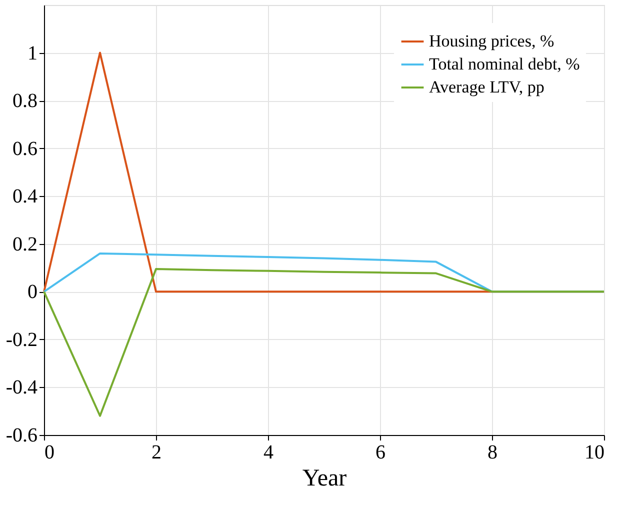  What do you see at coordinates (25, 244) in the screenshot?
I see `y-tick-label: 0.2` at bounding box center [25, 244].